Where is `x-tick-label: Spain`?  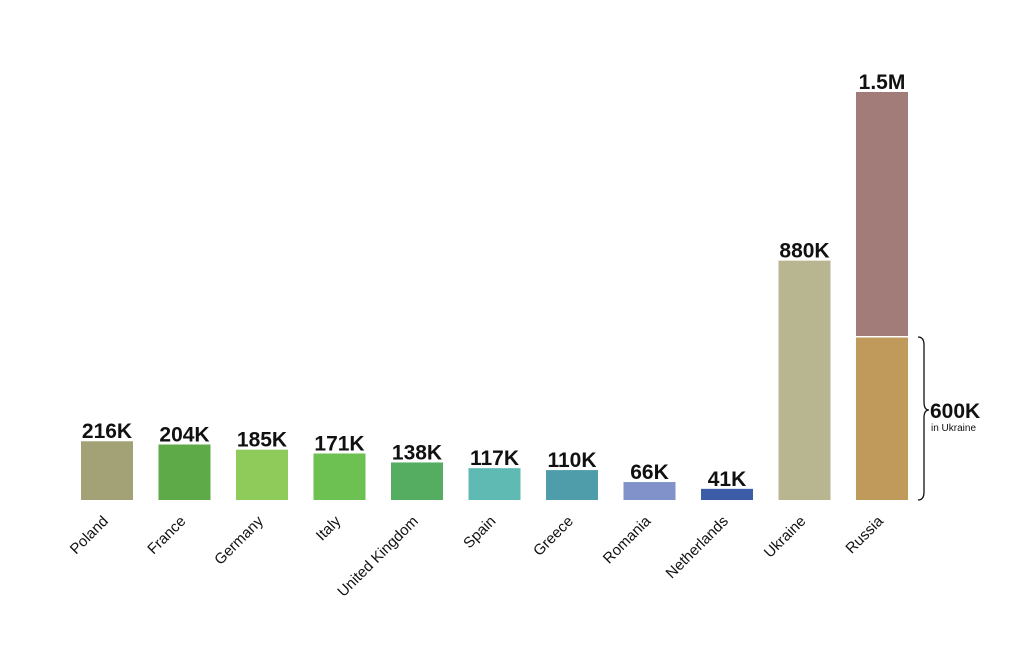
x-tick-label: Spain is located at coordinates (479, 532).